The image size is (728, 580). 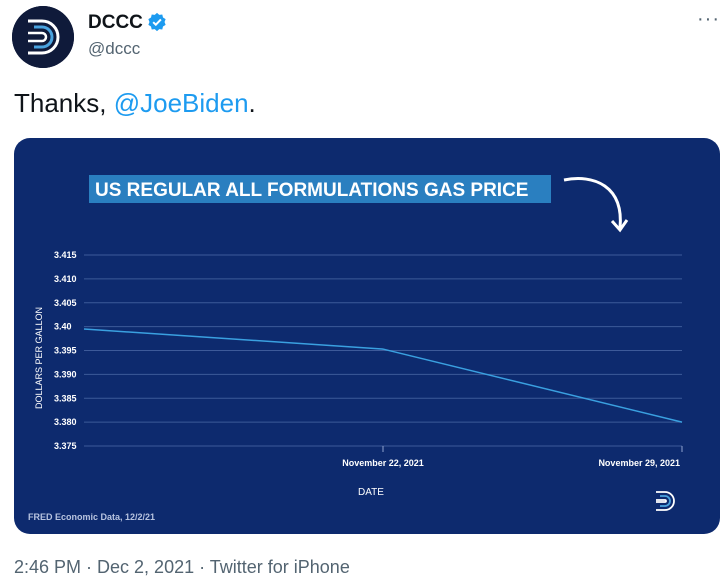 I want to click on chart-title-background, so click(x=320, y=189).